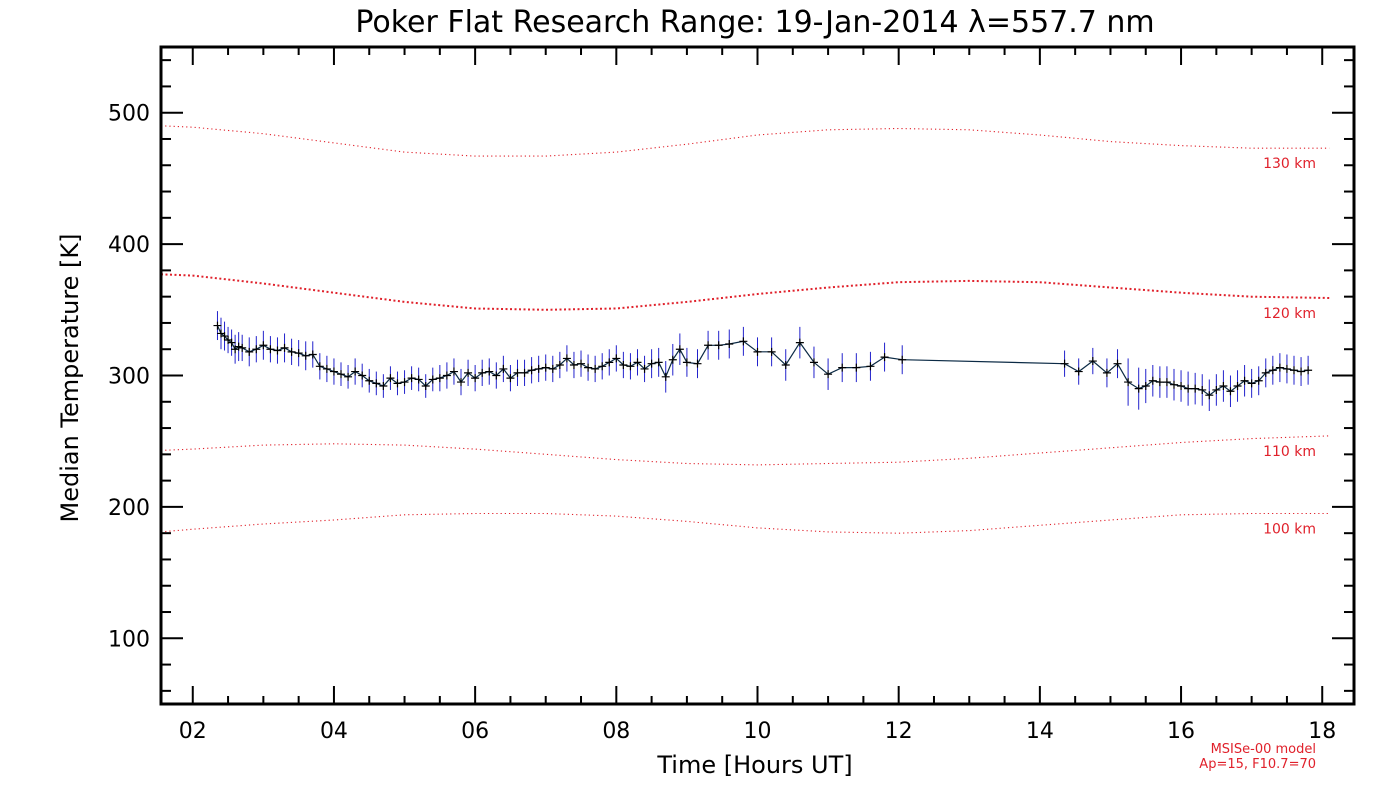 The image size is (1400, 800). Describe the element at coordinates (1257, 764) in the screenshot. I see `model-note-line-2: Ap=15, F10.7=70` at that location.